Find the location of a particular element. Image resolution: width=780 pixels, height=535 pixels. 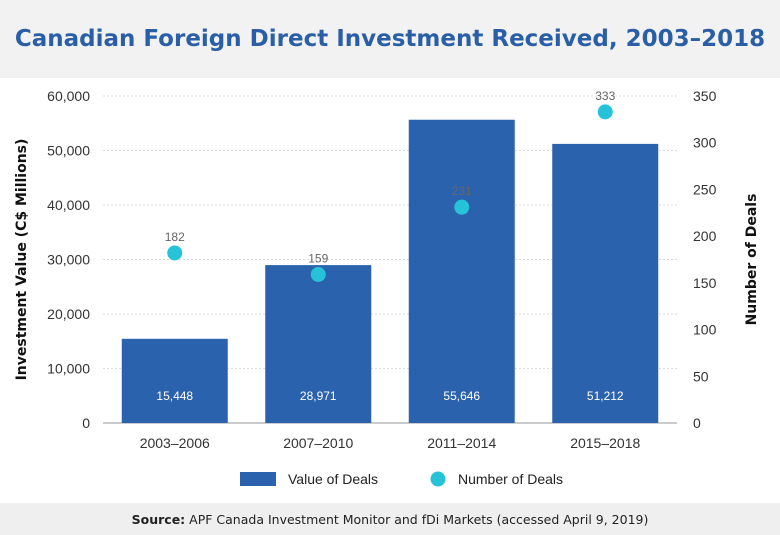

y-tick-label: 50,000 is located at coordinates (68, 151).